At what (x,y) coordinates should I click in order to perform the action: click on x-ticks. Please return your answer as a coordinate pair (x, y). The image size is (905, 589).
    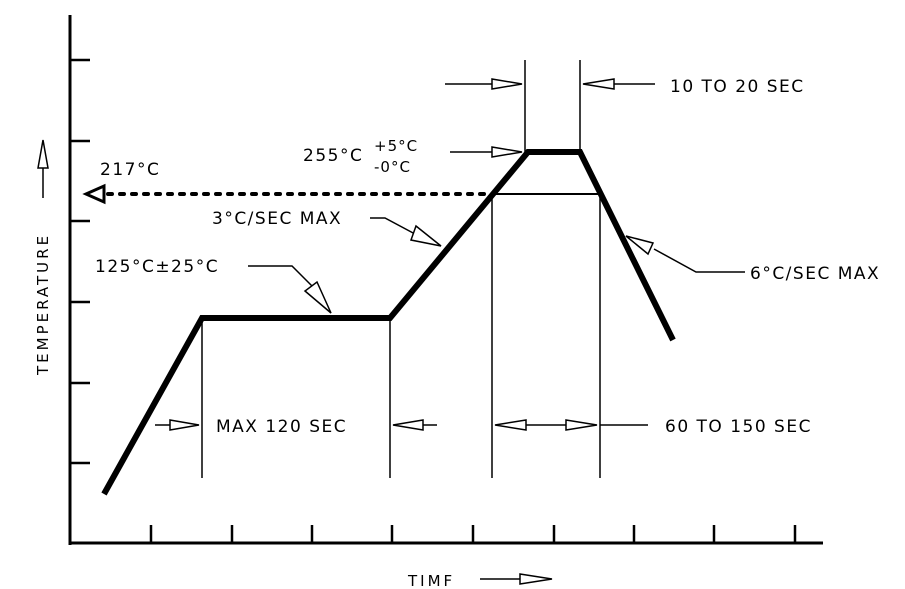
    Looking at the image, I should click on (473, 534).